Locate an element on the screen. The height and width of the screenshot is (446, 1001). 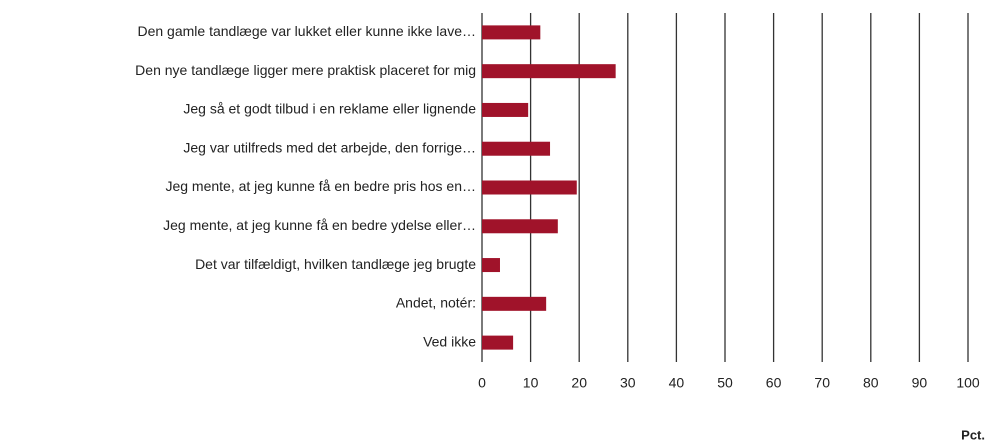
x-tick-label: 80 is located at coordinates (871, 383).